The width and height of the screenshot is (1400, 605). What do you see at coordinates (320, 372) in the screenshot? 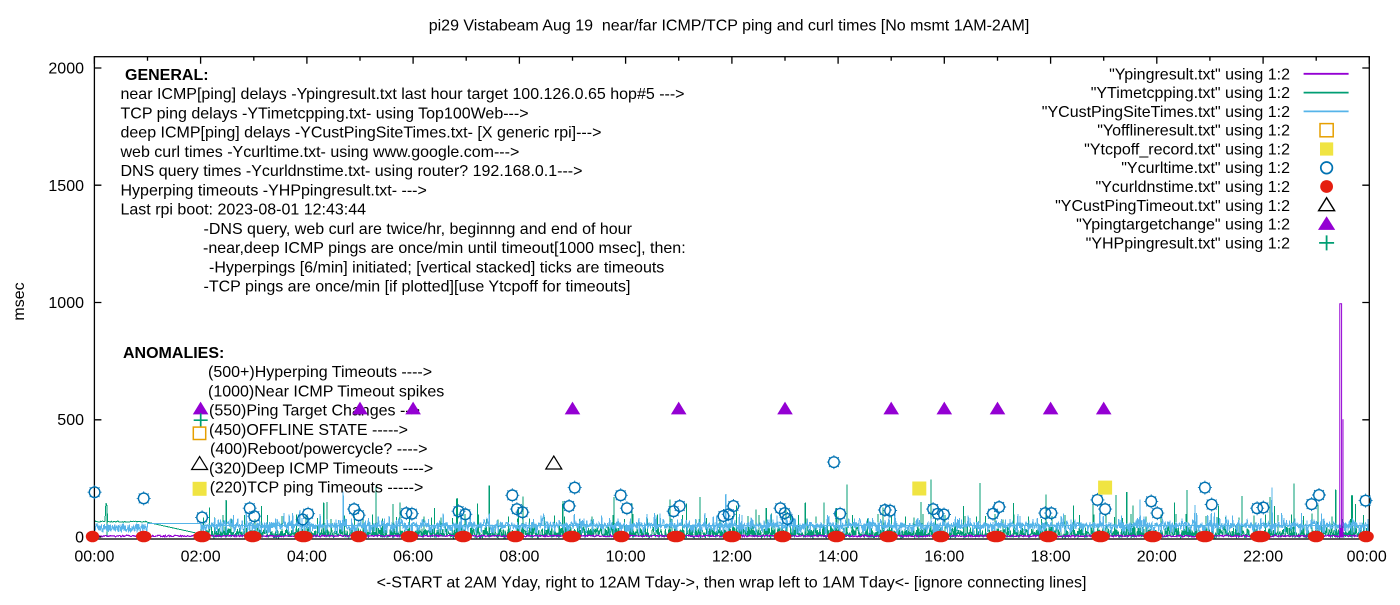
I see `svg-text: (500+)Hyperping Timeouts ---->` at bounding box center [320, 372].